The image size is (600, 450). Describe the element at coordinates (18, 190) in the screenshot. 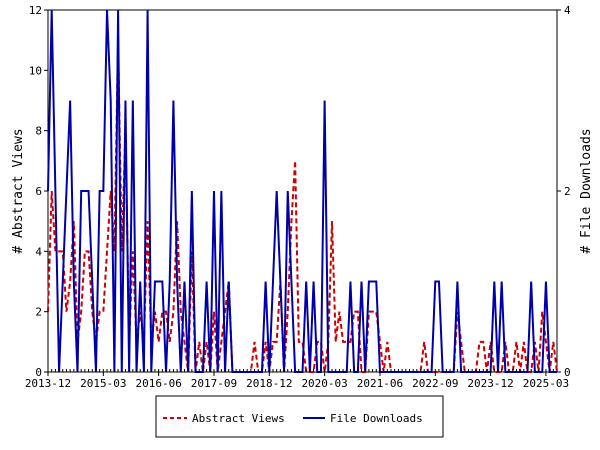

I see `y-axis-title-left: # Abstract Views` at that location.